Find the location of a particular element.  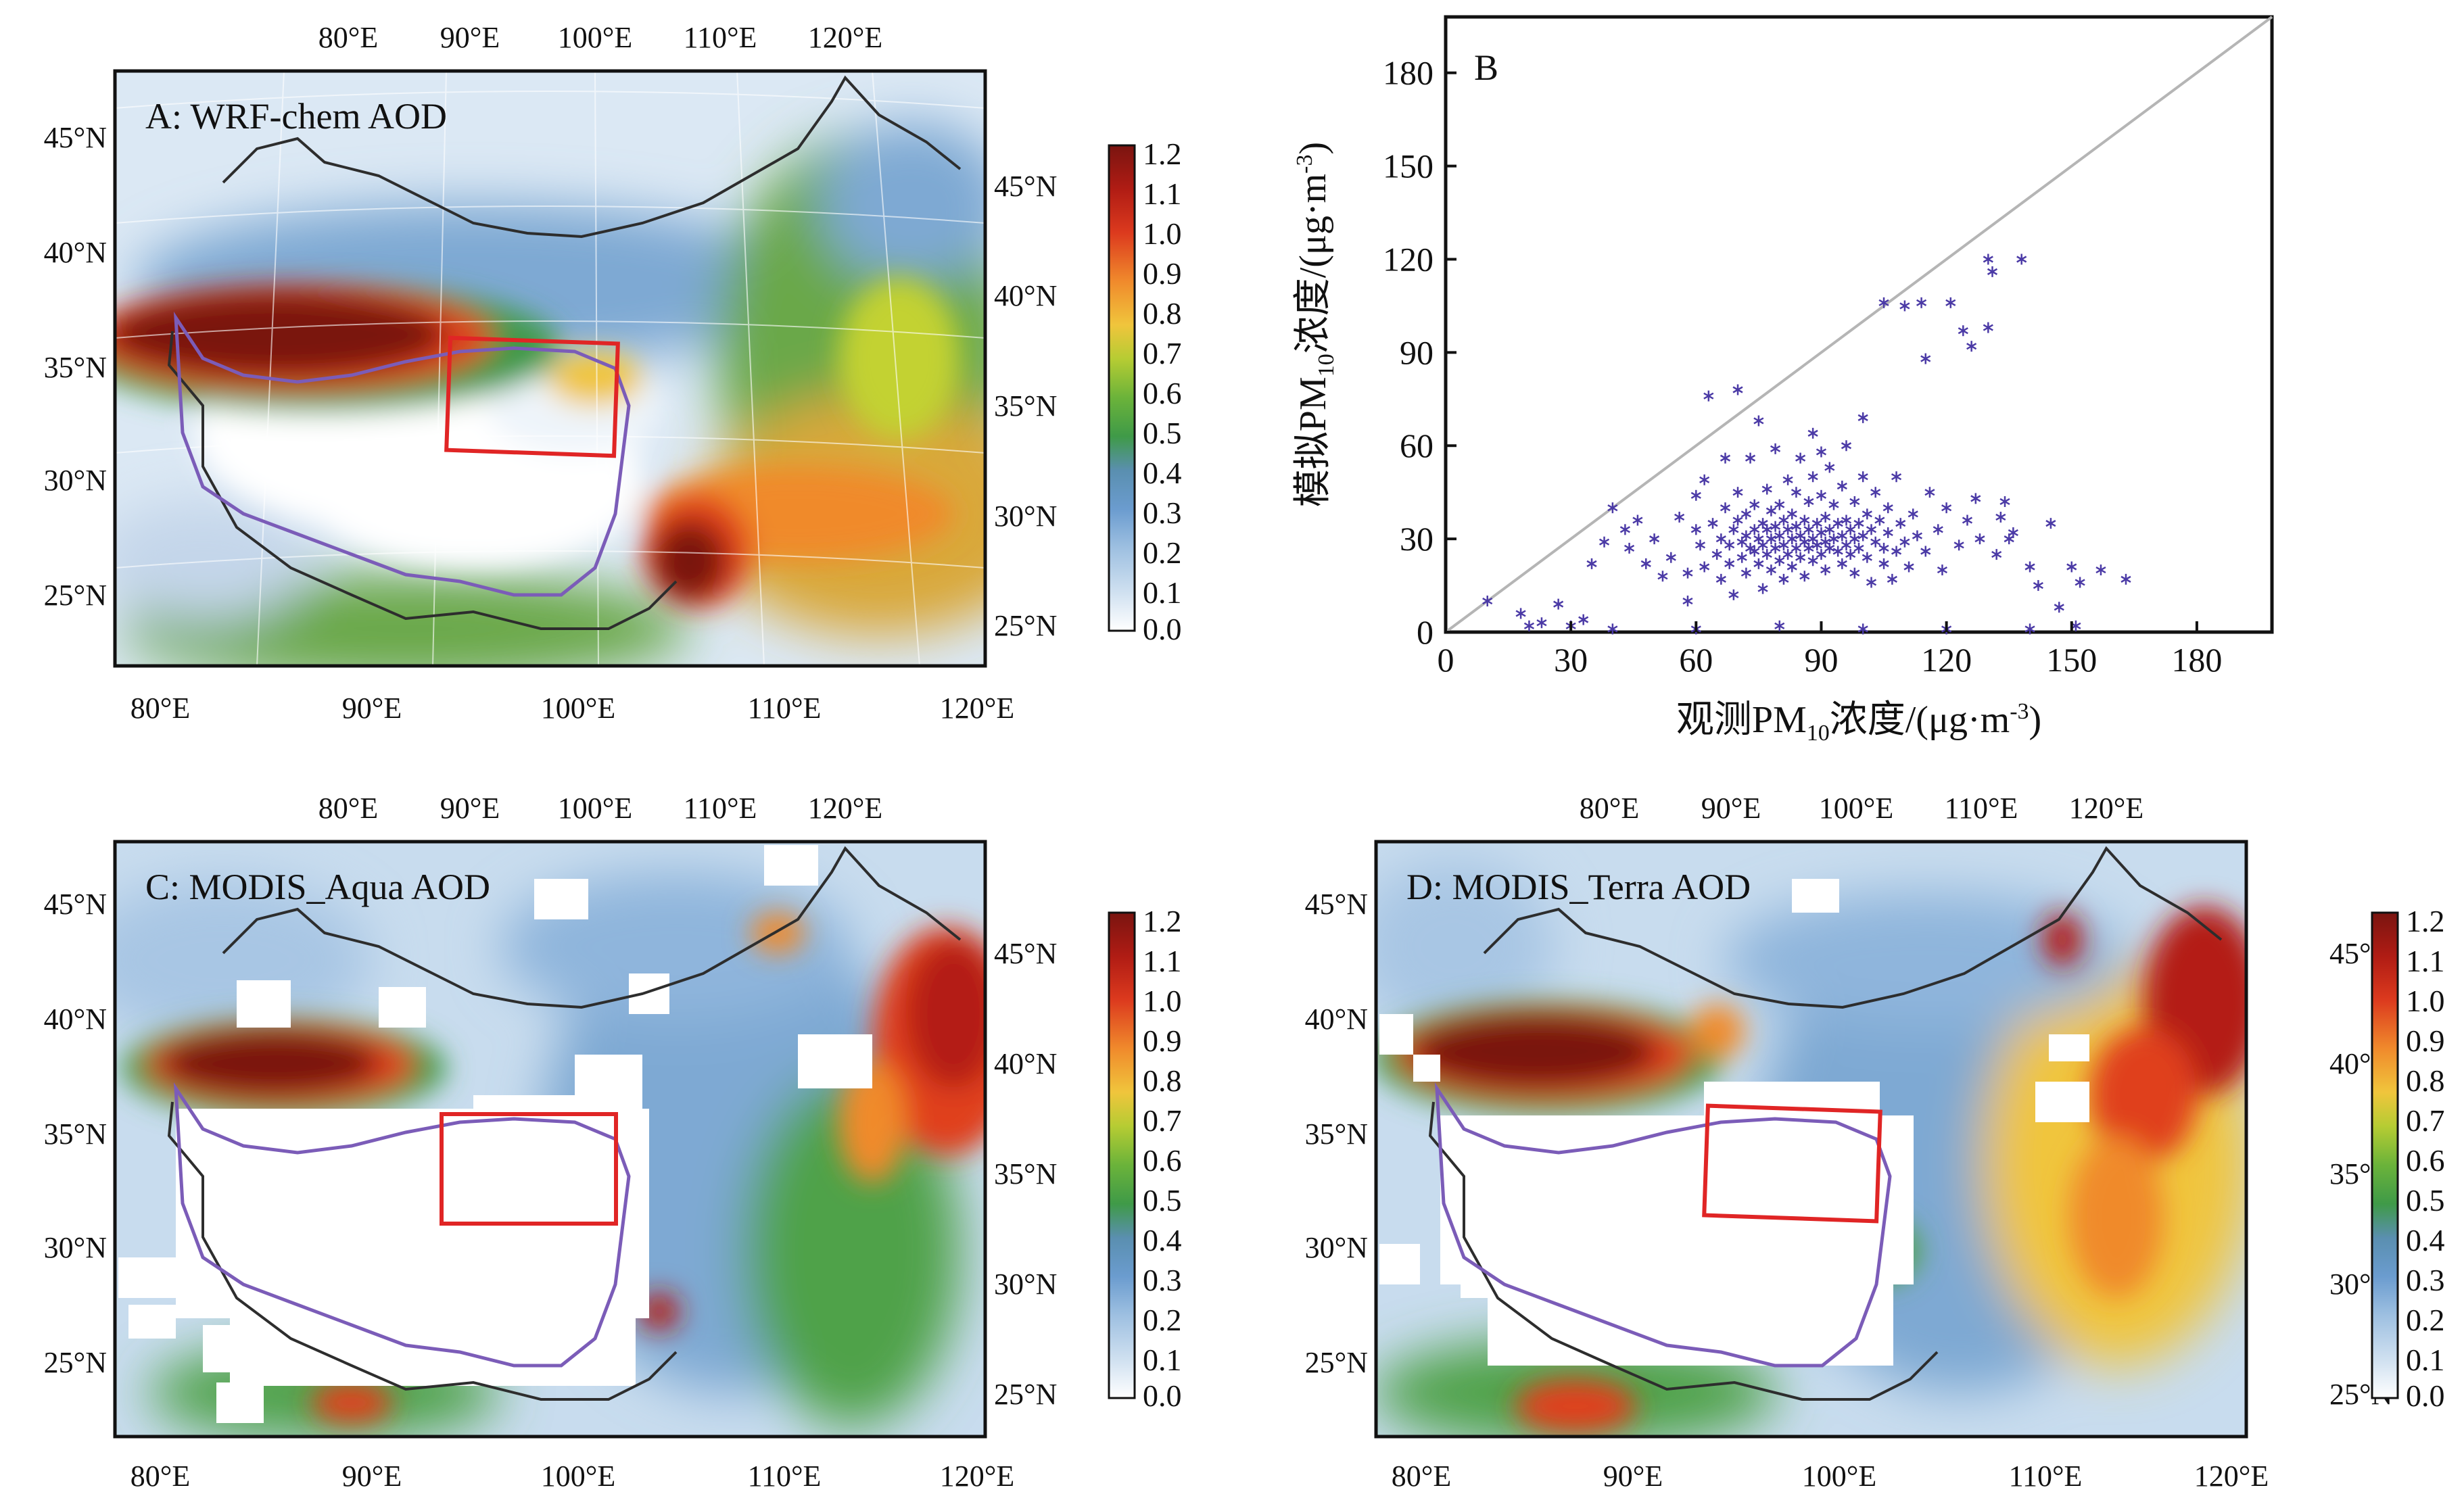

y-axis-label: 模拟PM10浓度/(μg·m-3) is located at coordinates (1315, 324).